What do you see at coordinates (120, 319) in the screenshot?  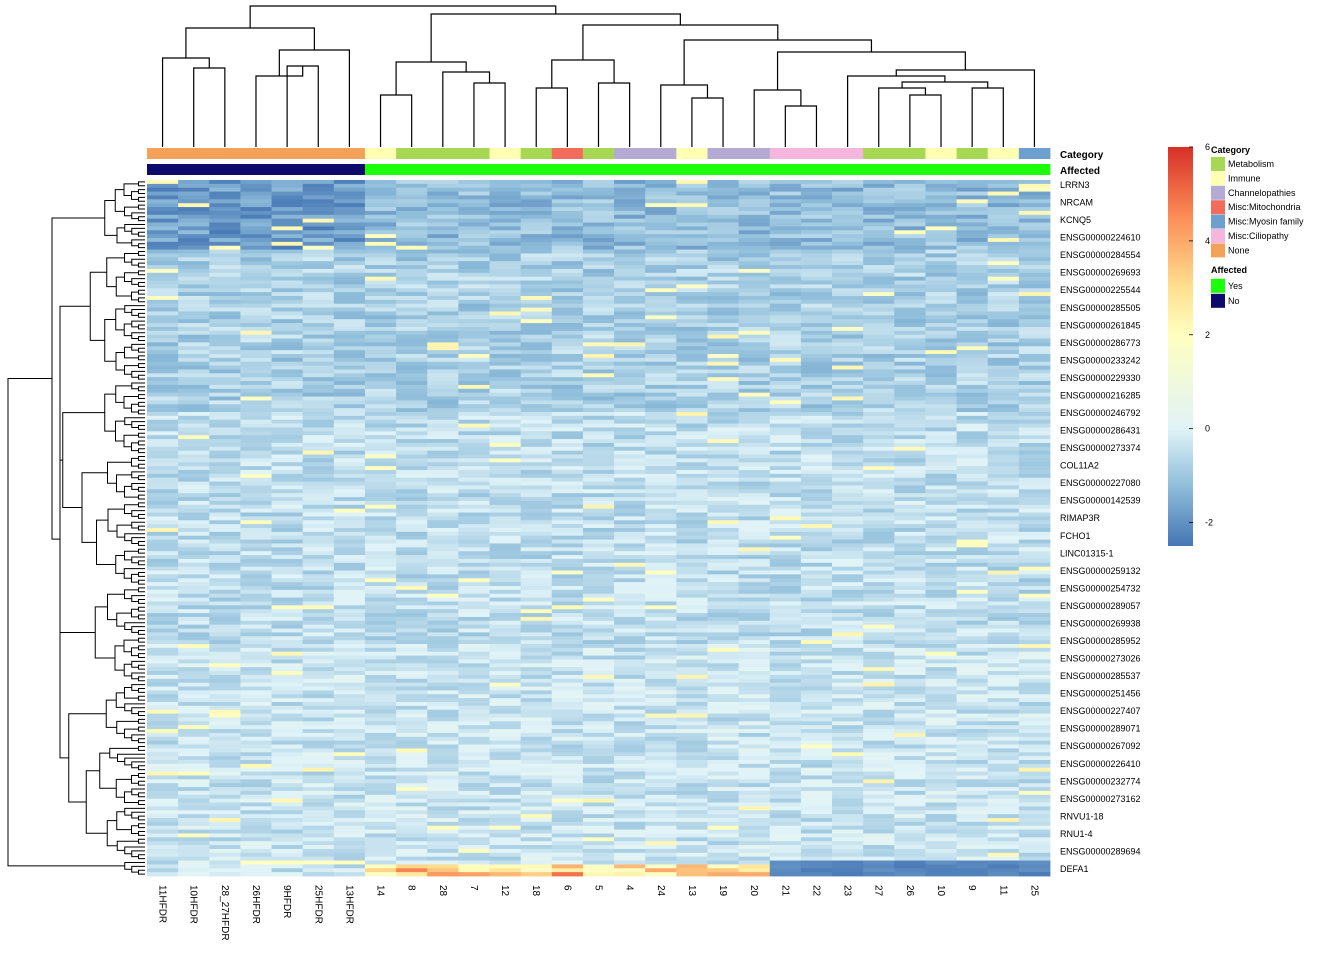 I see `row-dendrogram-link` at bounding box center [120, 319].